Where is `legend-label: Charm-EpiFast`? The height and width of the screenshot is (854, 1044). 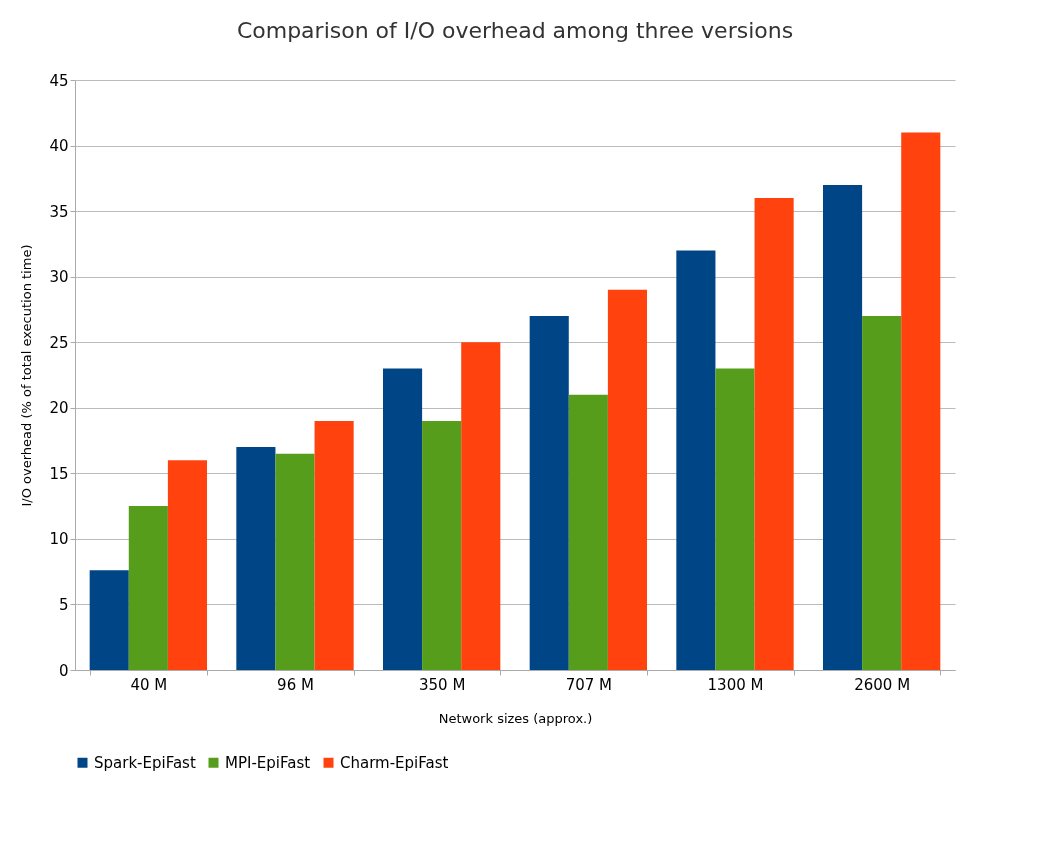
legend-label: Charm-EpiFast is located at coordinates (394, 762).